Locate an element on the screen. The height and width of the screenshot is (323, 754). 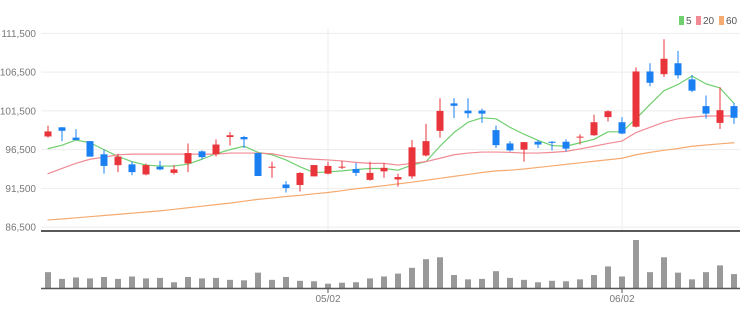
y-tick-label: 96,500 is located at coordinates (20, 150).